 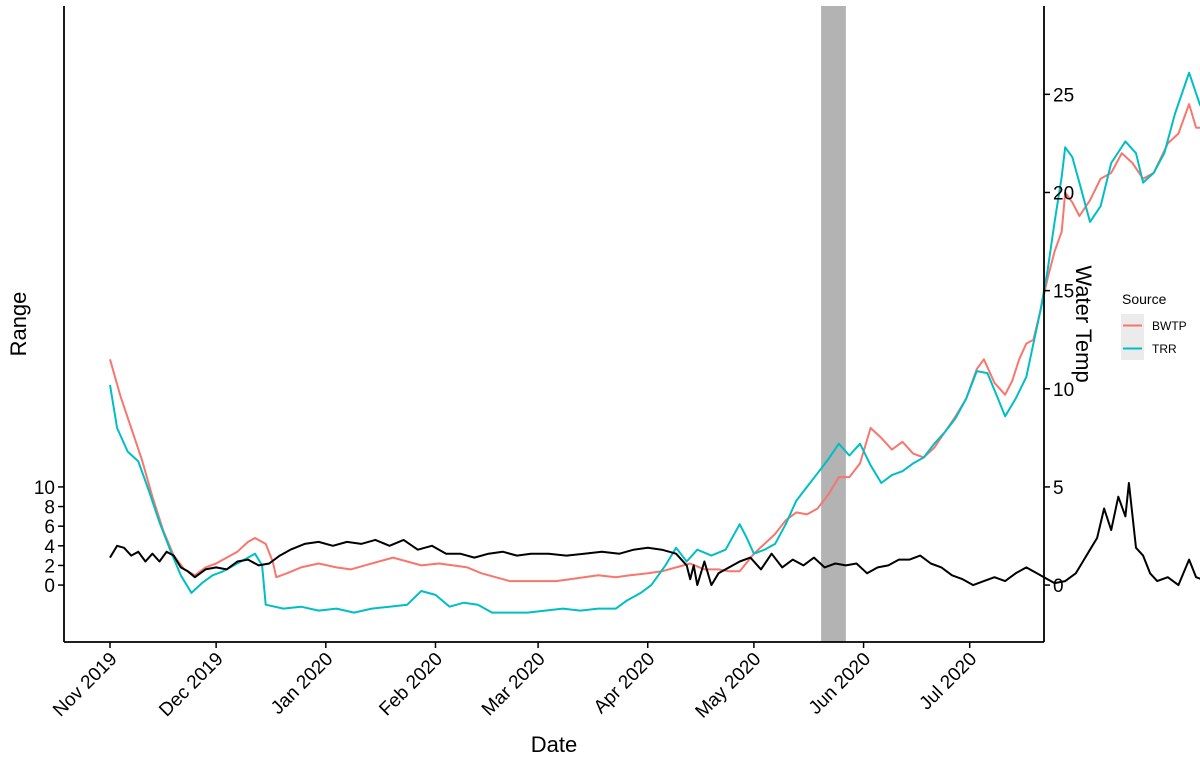 What do you see at coordinates (654, 534) in the screenshot?
I see `series-line-range` at bounding box center [654, 534].